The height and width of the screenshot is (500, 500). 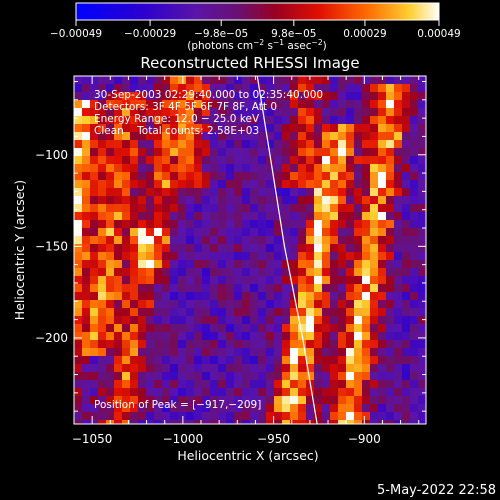 I want to click on info-line-counts: Clean Total counts: 2.58E+03, so click(x=176, y=131).